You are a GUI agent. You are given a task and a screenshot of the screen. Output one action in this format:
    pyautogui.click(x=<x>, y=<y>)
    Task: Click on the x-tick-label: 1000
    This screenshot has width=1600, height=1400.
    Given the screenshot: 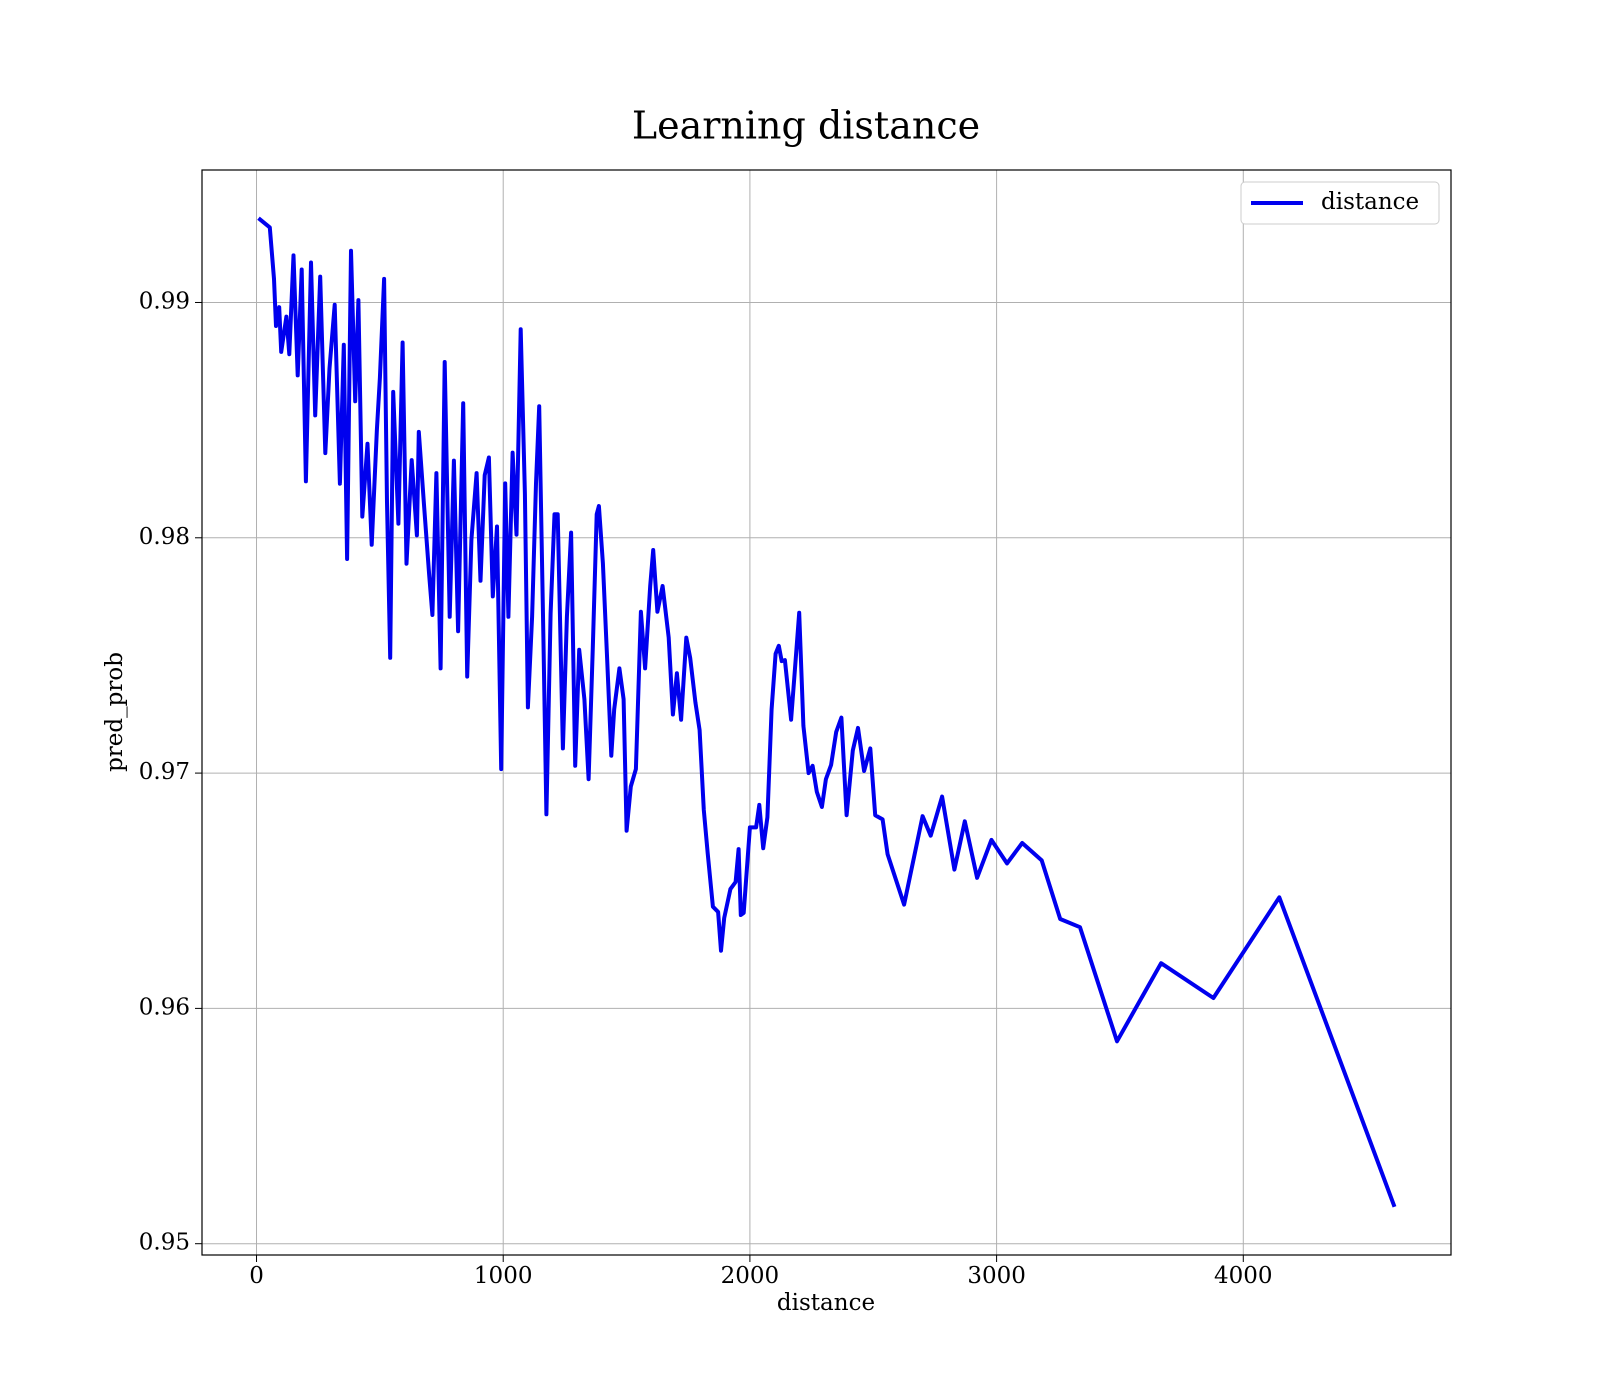 What is the action you would take?
    pyautogui.click(x=503, y=1276)
    